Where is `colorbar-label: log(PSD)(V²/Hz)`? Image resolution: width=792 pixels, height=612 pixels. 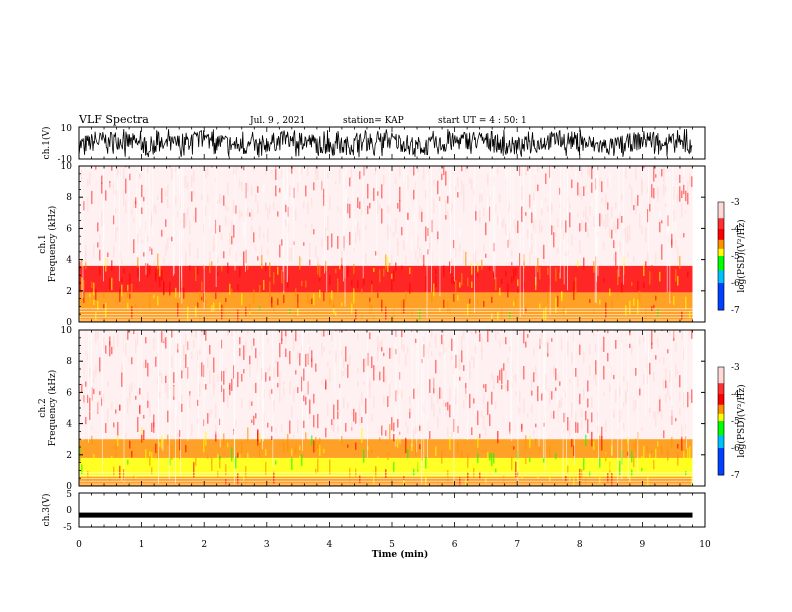 colorbar-label: log(PSD)(V²/Hz) is located at coordinates (741, 255).